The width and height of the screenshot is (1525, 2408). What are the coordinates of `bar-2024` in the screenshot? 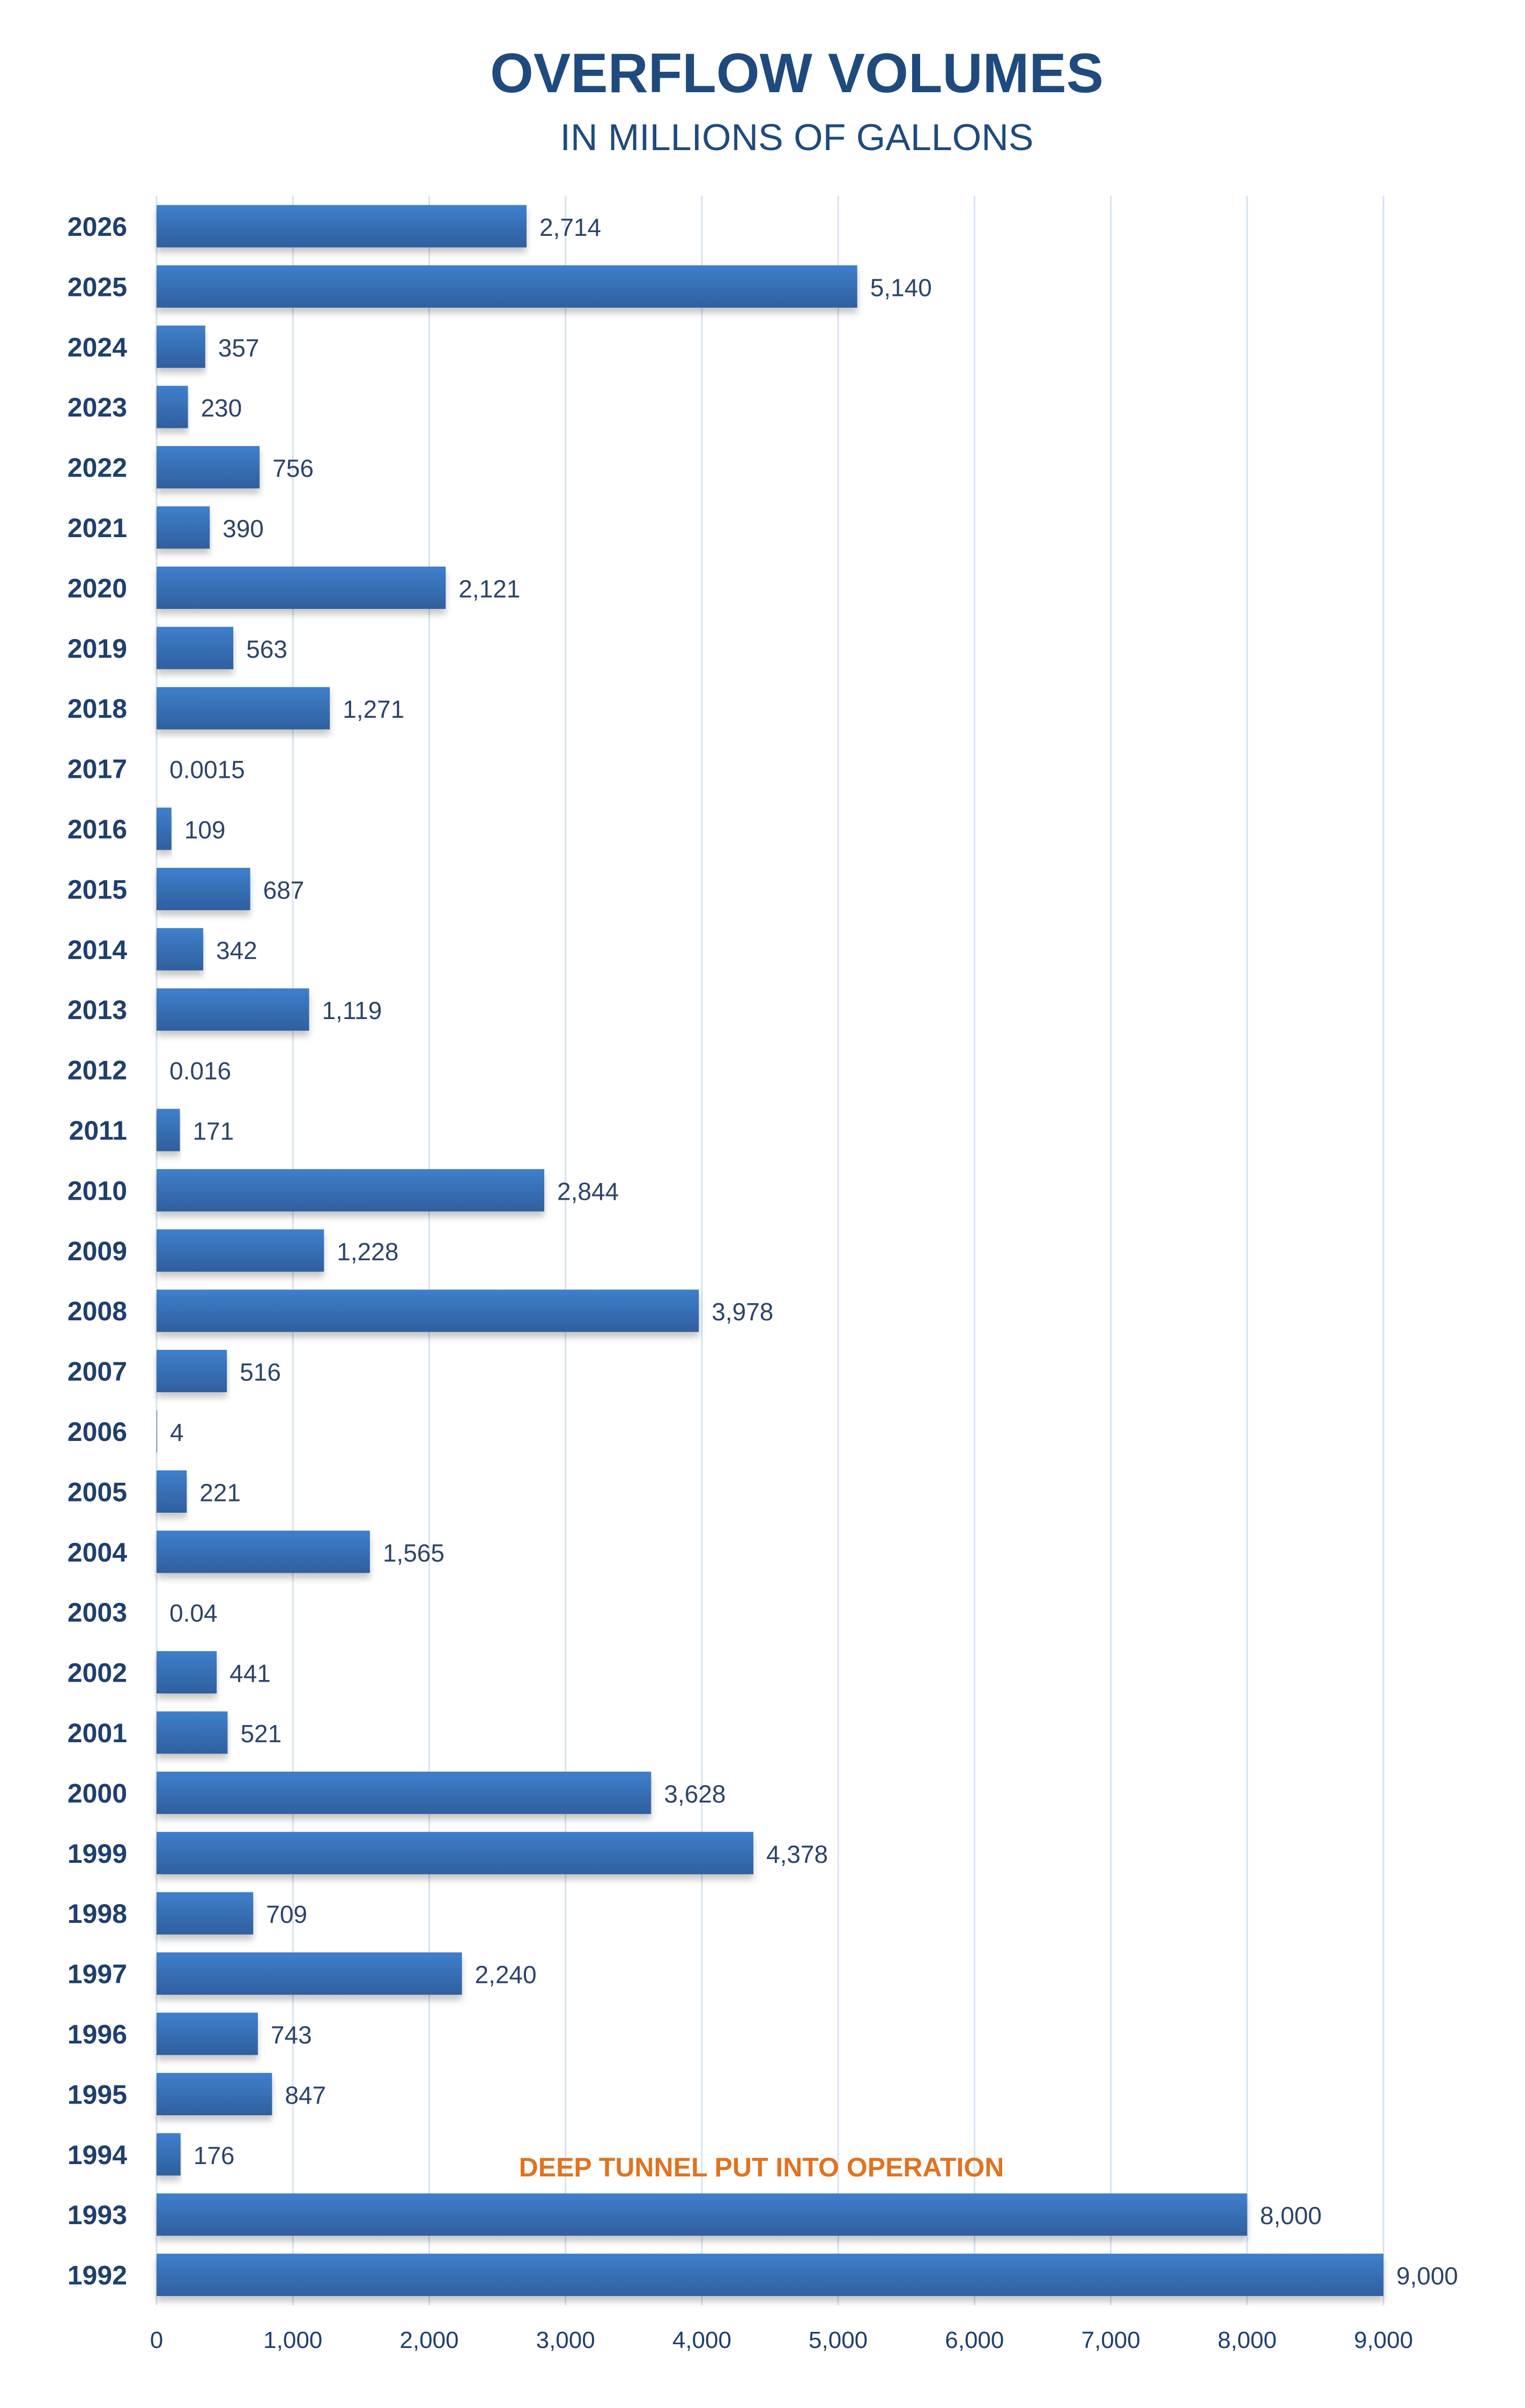 It's located at (181, 346).